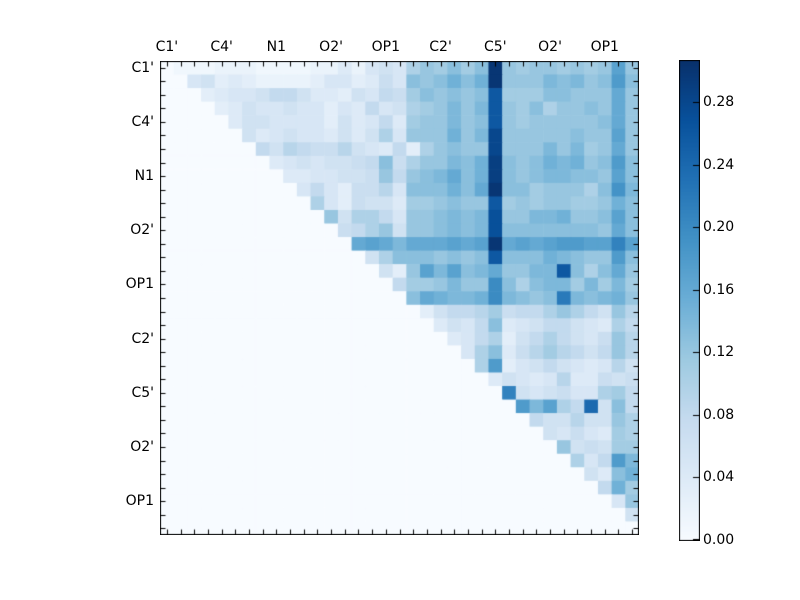 This screenshot has height=600, width=800. What do you see at coordinates (144, 176) in the screenshot?
I see `y-tick-label: N1` at bounding box center [144, 176].